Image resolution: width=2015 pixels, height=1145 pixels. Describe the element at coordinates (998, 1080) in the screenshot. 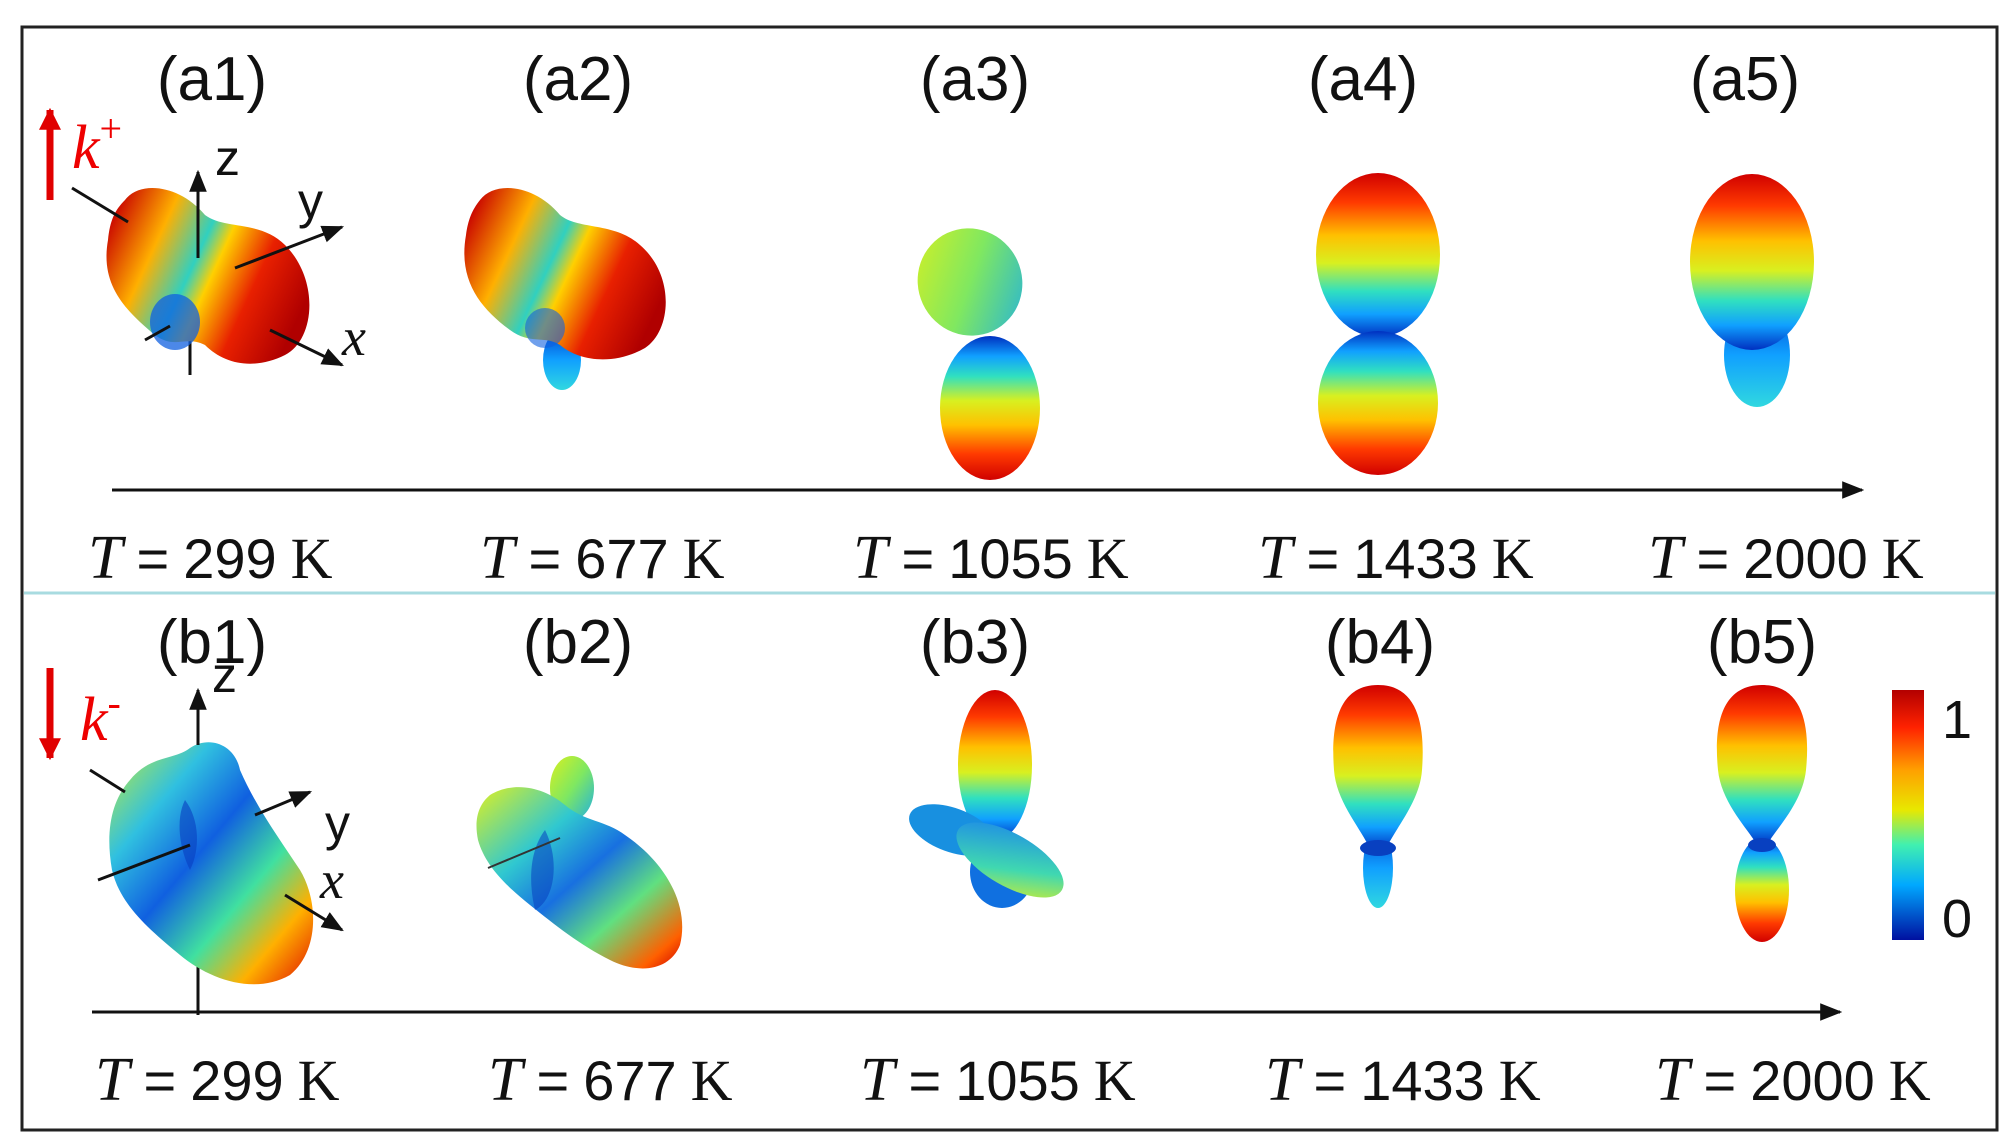

I see `temperature-b3: T = 1055 K` at that location.